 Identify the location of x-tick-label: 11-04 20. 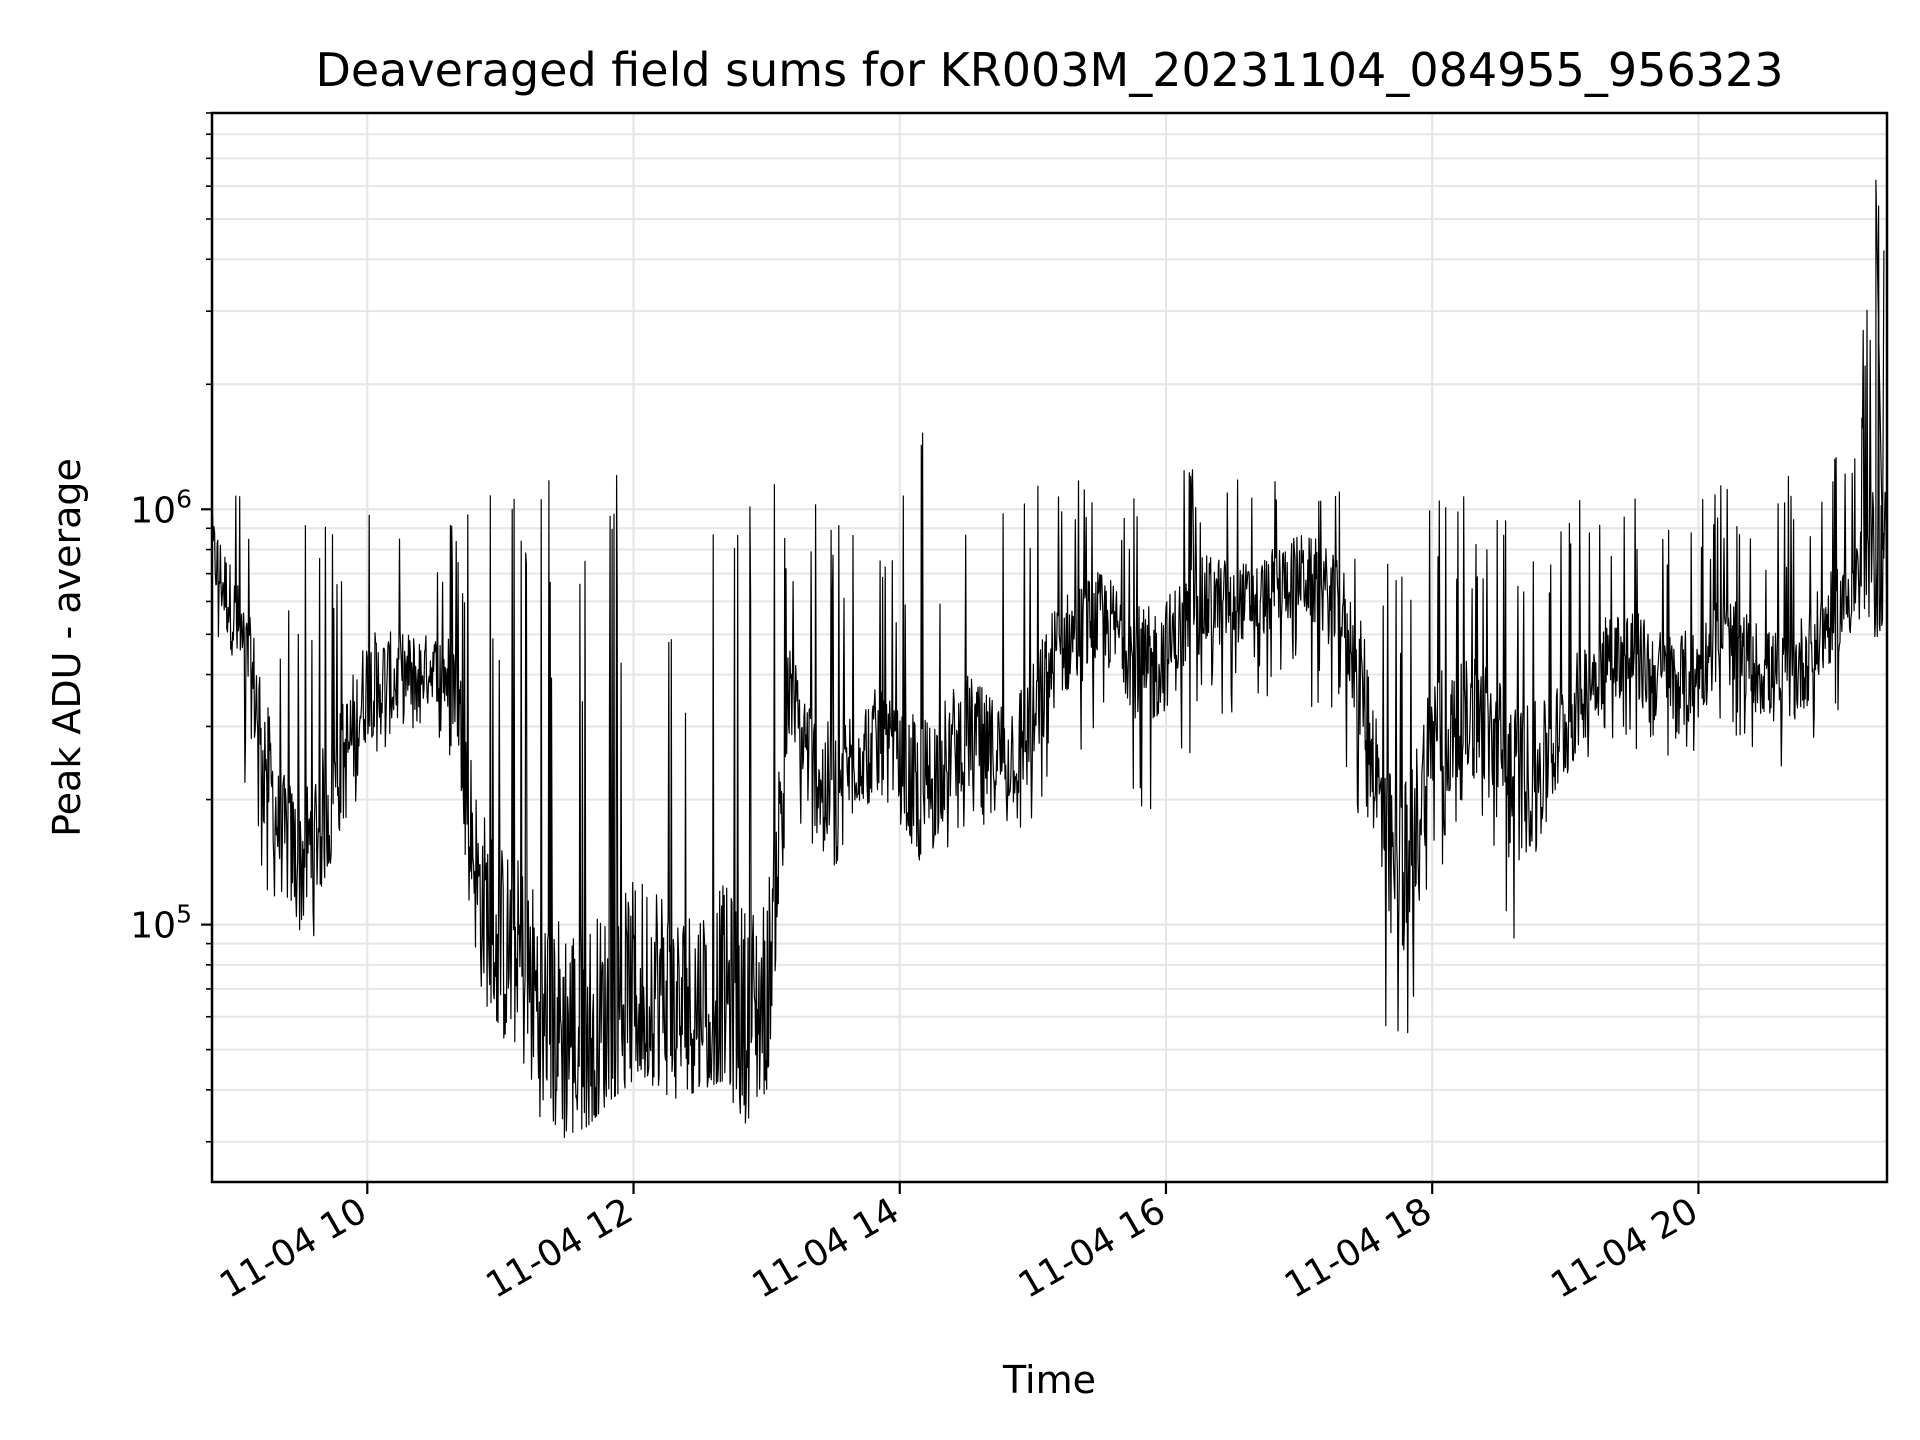
(1624, 1248).